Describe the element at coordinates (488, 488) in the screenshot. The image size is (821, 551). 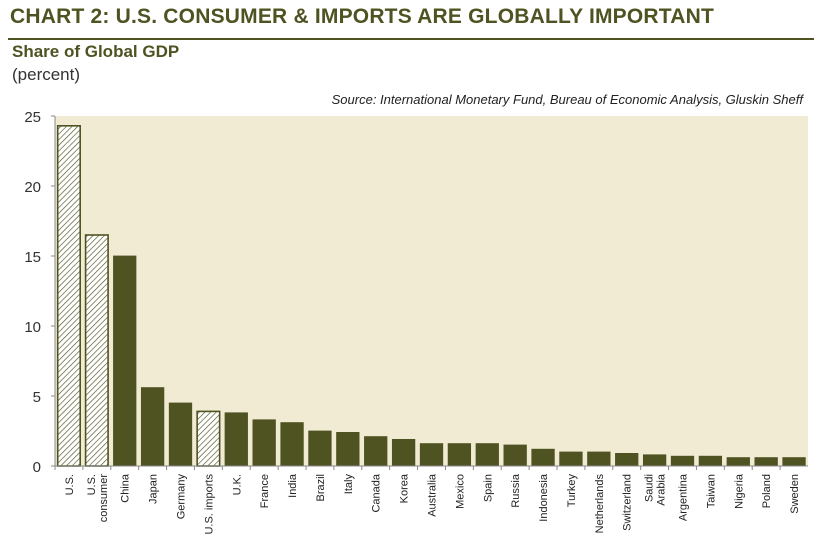
I see `x-tick-label: Spain` at that location.